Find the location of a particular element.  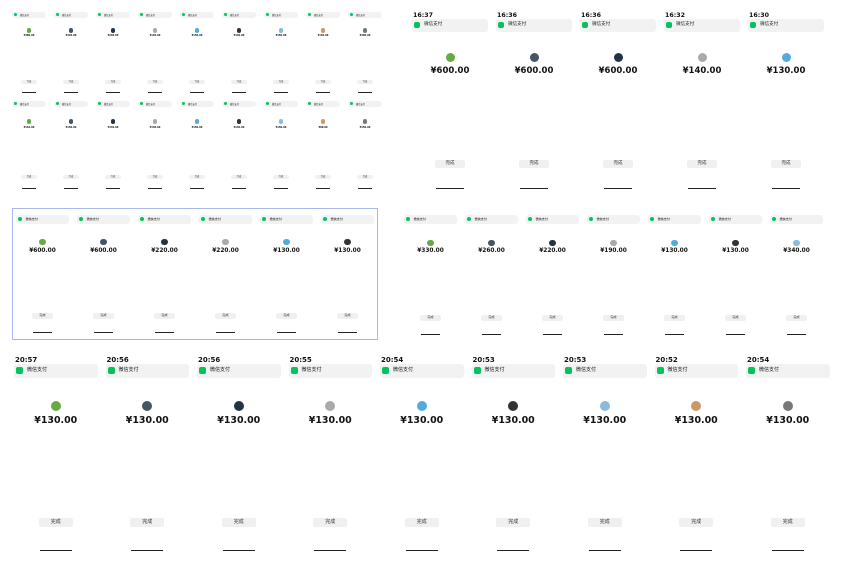

amount: ¥340.00 is located at coordinates (796, 251).